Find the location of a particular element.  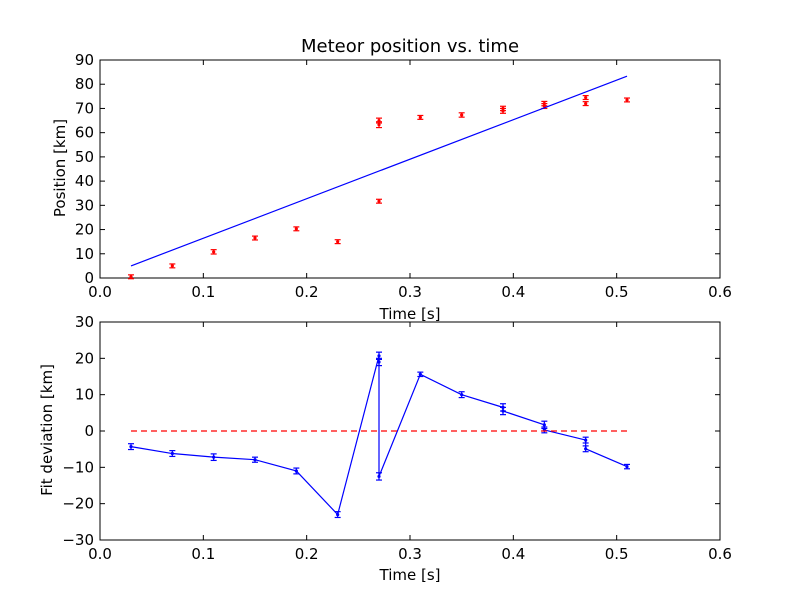

y-tick-label: −20 is located at coordinates (78, 504).